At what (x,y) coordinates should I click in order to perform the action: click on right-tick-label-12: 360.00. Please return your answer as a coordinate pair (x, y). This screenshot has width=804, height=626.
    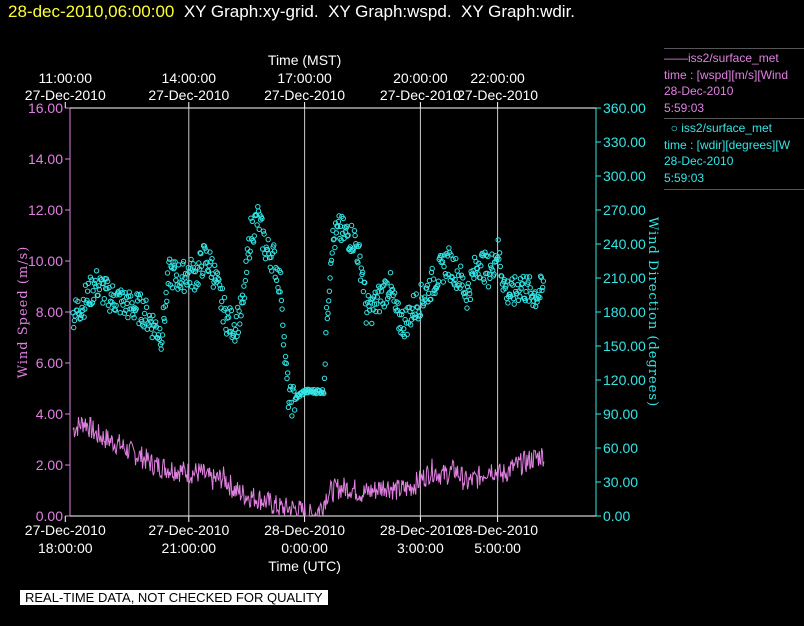
    Looking at the image, I should click on (624, 108).